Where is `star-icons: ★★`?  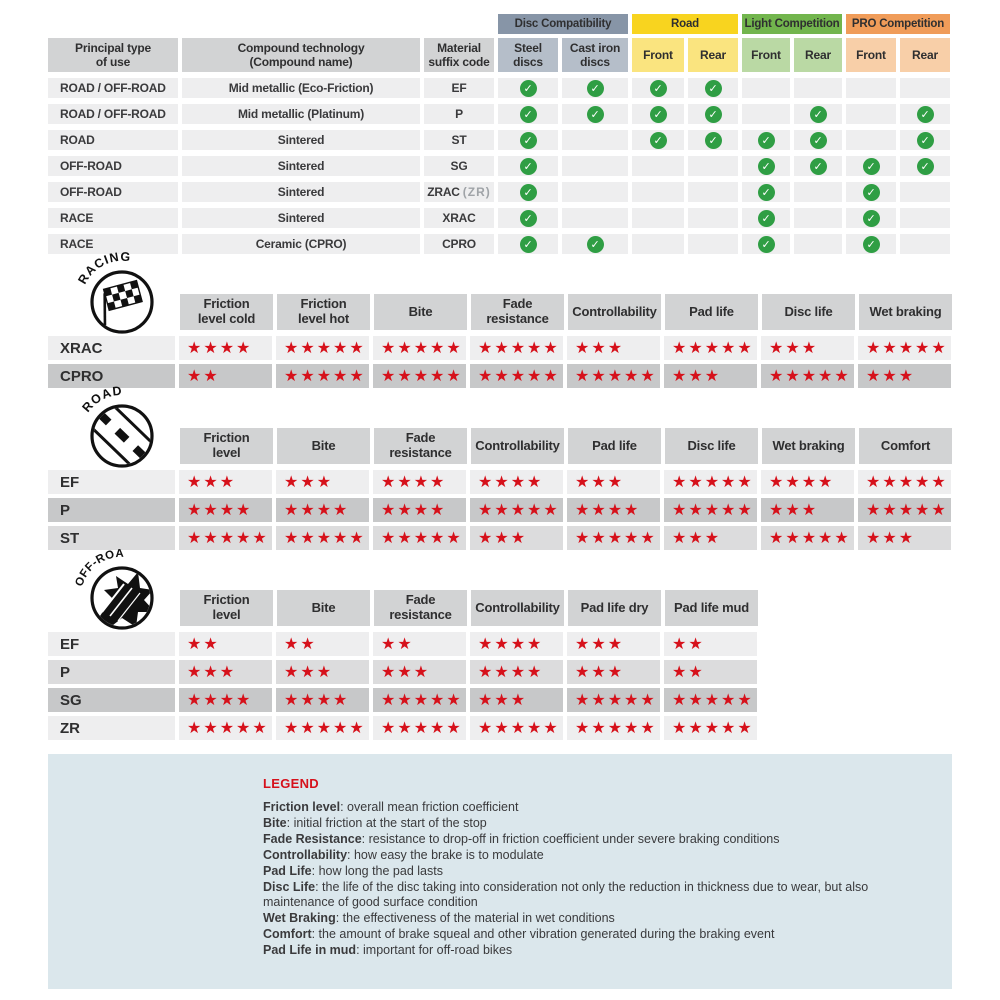 star-icons: ★★ is located at coordinates (203, 643).